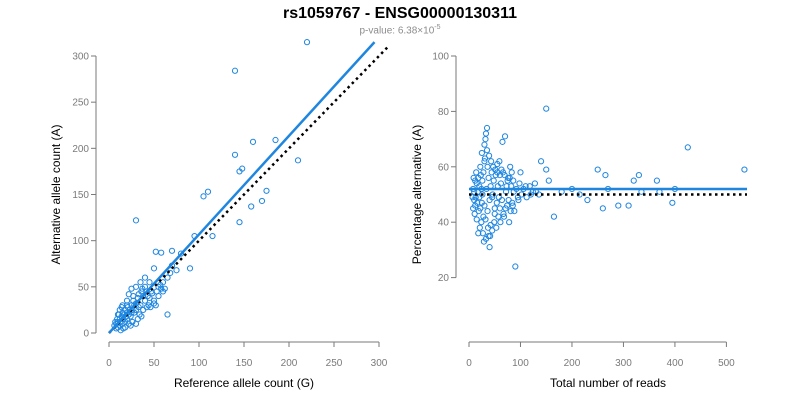  I want to click on x-tick-label: 100, so click(199, 363).